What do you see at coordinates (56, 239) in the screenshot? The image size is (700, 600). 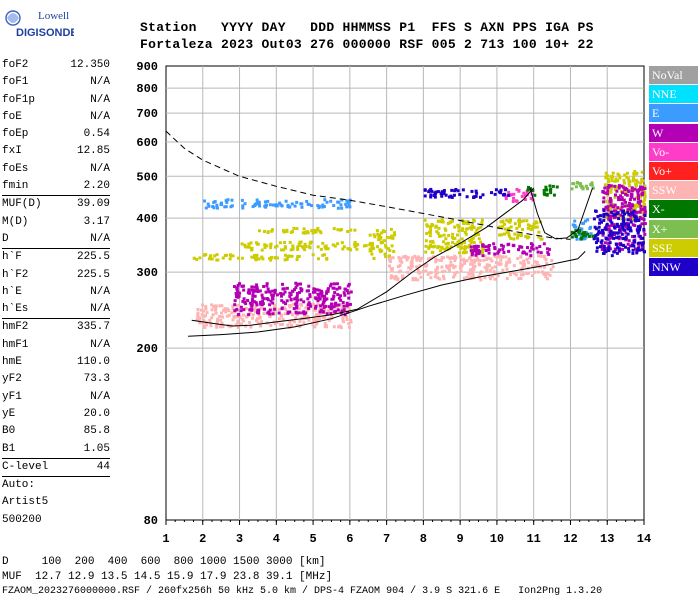 I see `param-row: D N/A` at bounding box center [56, 239].